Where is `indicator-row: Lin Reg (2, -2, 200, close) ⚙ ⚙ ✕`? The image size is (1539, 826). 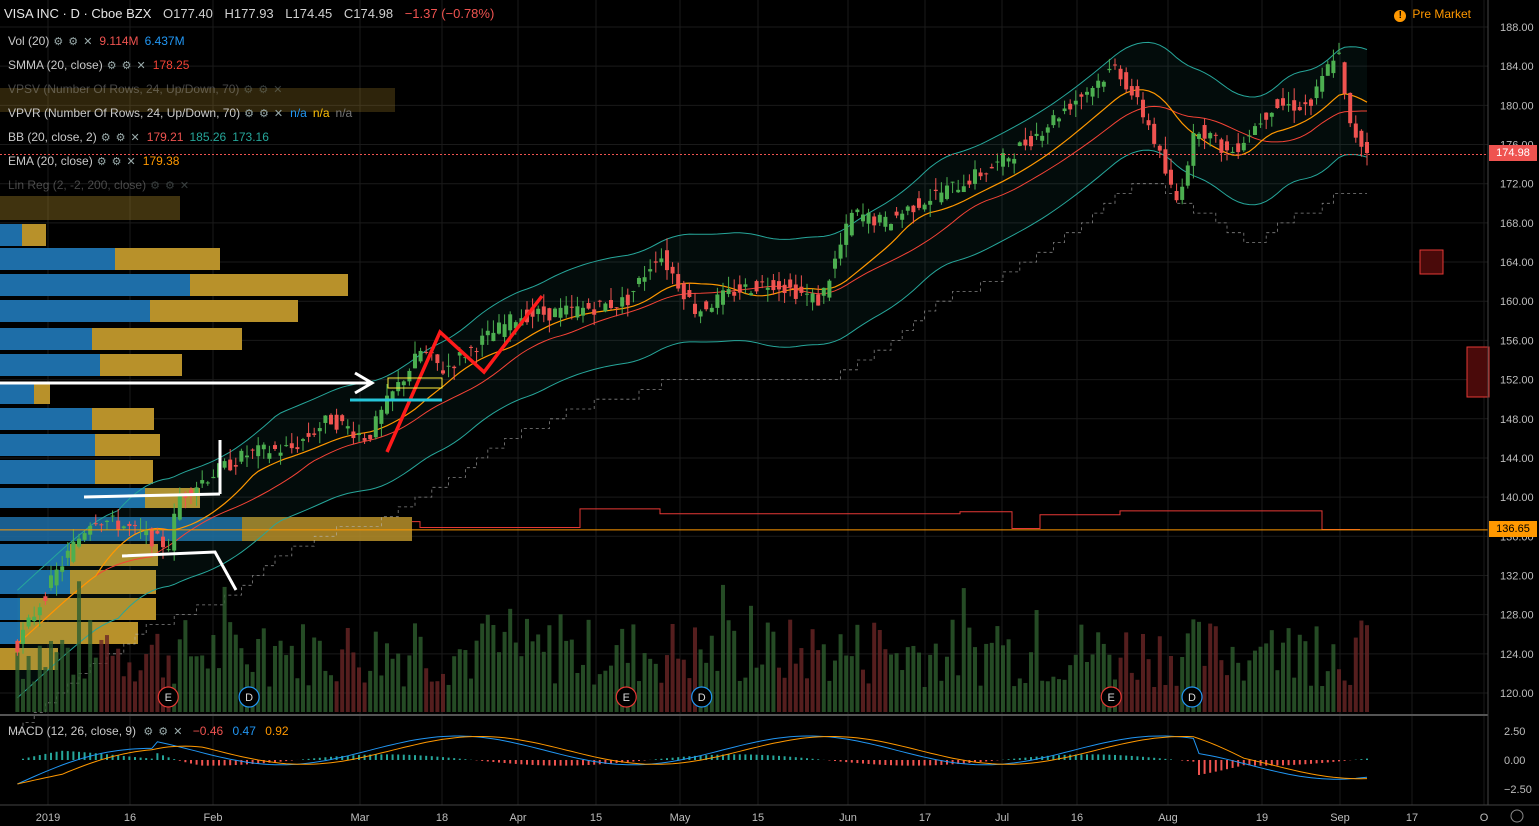 indicator-row: Lin Reg (2, -2, 200, close) ⚙ ⚙ ✕ is located at coordinates (99, 185).